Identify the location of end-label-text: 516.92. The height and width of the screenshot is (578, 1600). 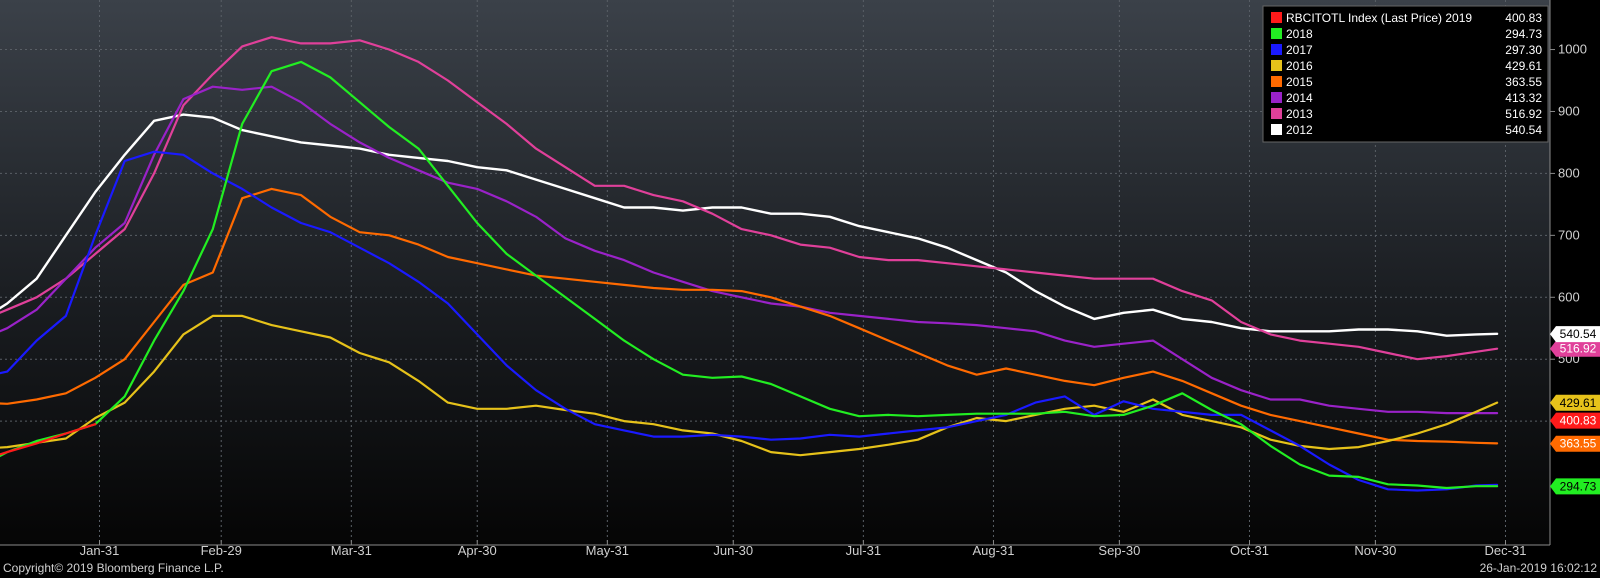
(1578, 349).